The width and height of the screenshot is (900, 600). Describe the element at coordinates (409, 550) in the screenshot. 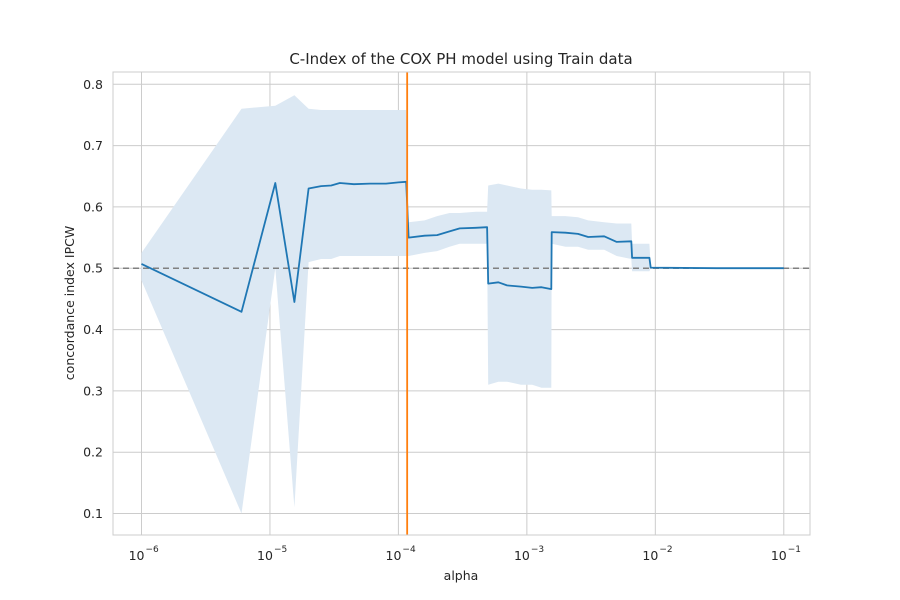

I see `x-tick-exponent: −4` at that location.